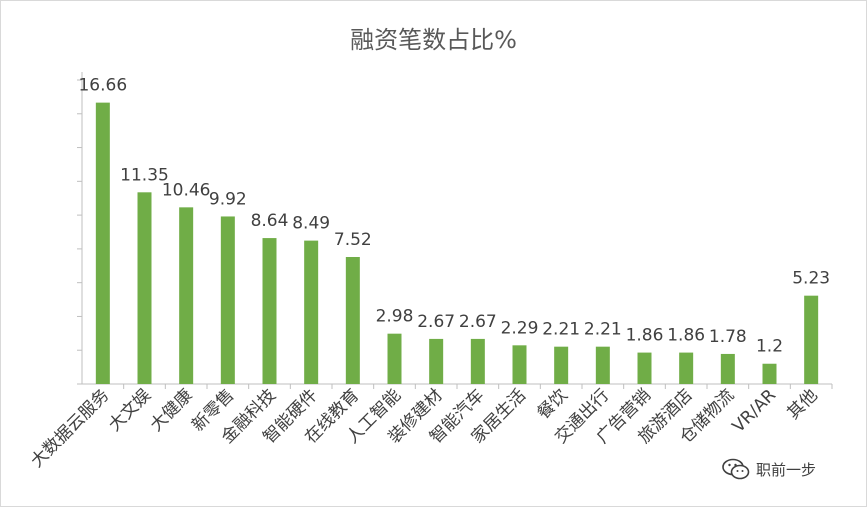  Describe the element at coordinates (520, 328) in the screenshot. I see `data-label: 2.29` at that location.